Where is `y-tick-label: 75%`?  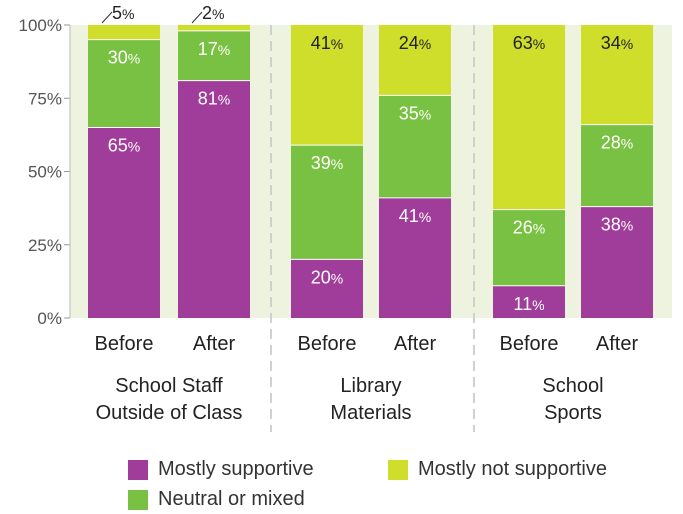 y-tick-label: 75% is located at coordinates (45, 98).